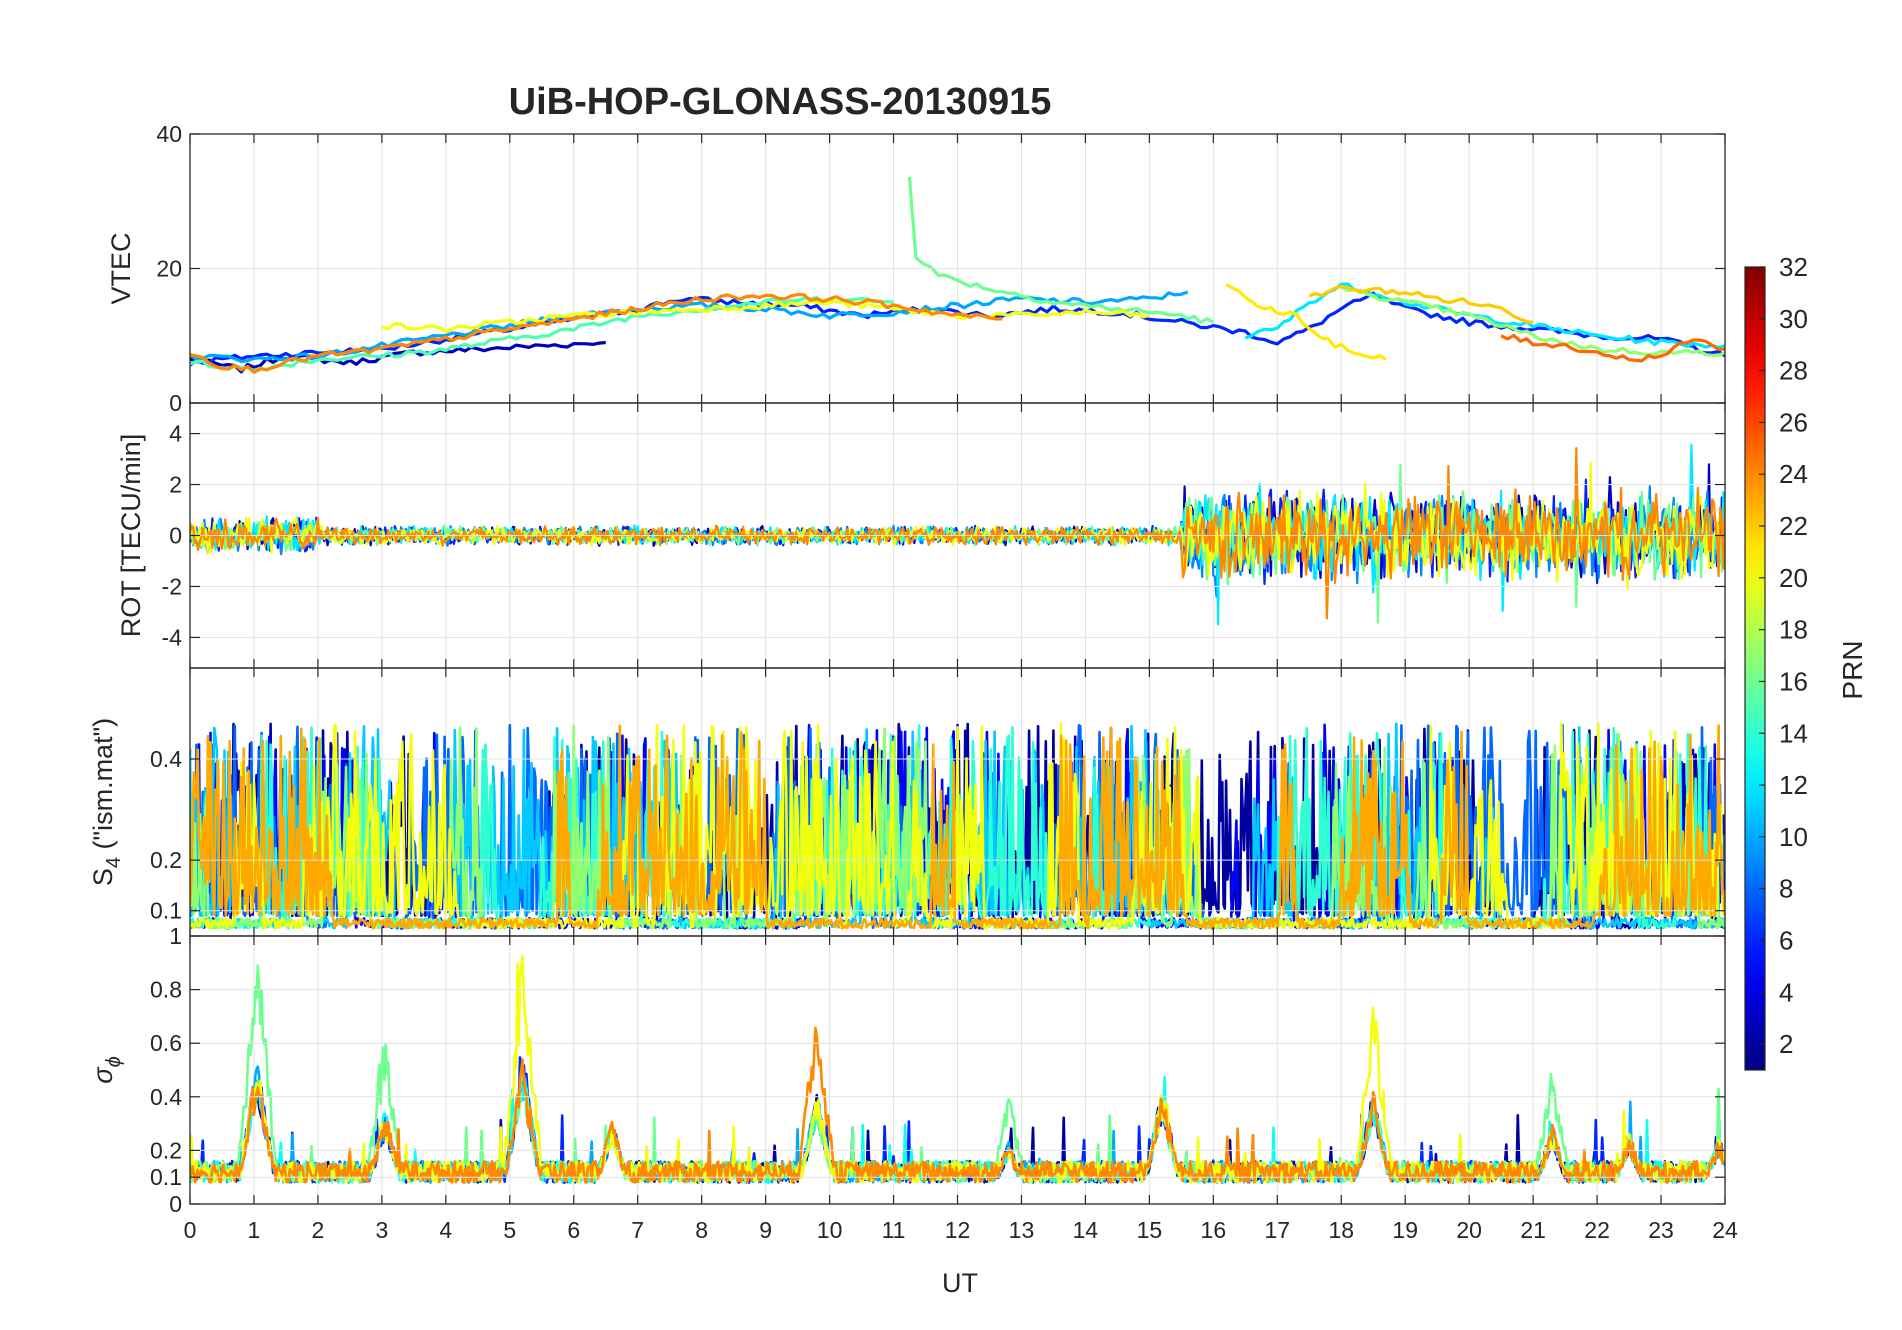  What do you see at coordinates (1793, 371) in the screenshot?
I see `colorbar-tick-label: 28` at bounding box center [1793, 371].